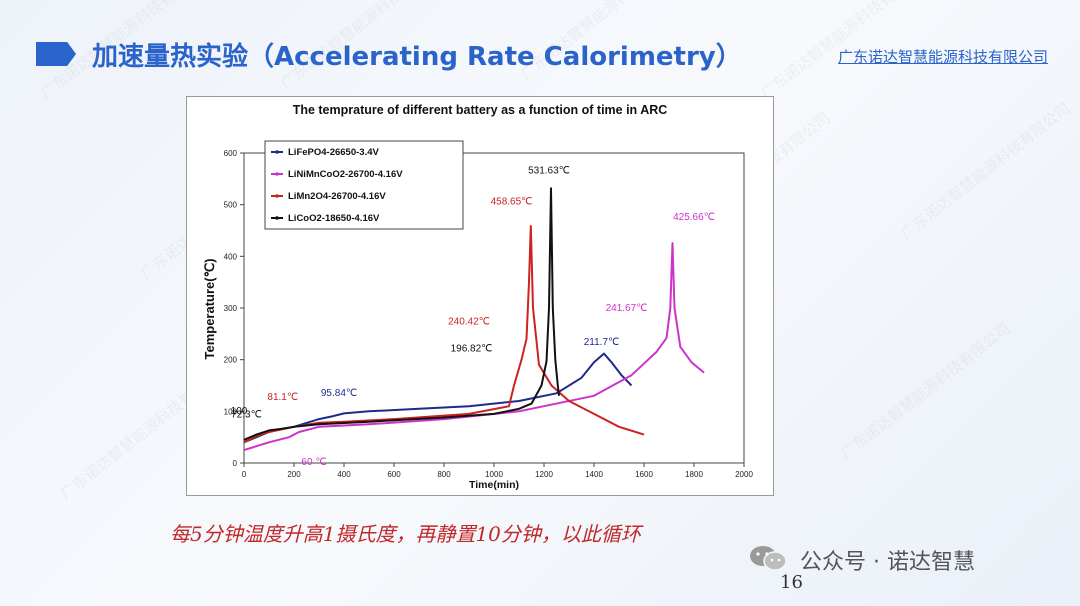 The image size is (1080, 606). Describe the element at coordinates (469, 322) in the screenshot. I see `data-label-3: 240.42℃` at that location.